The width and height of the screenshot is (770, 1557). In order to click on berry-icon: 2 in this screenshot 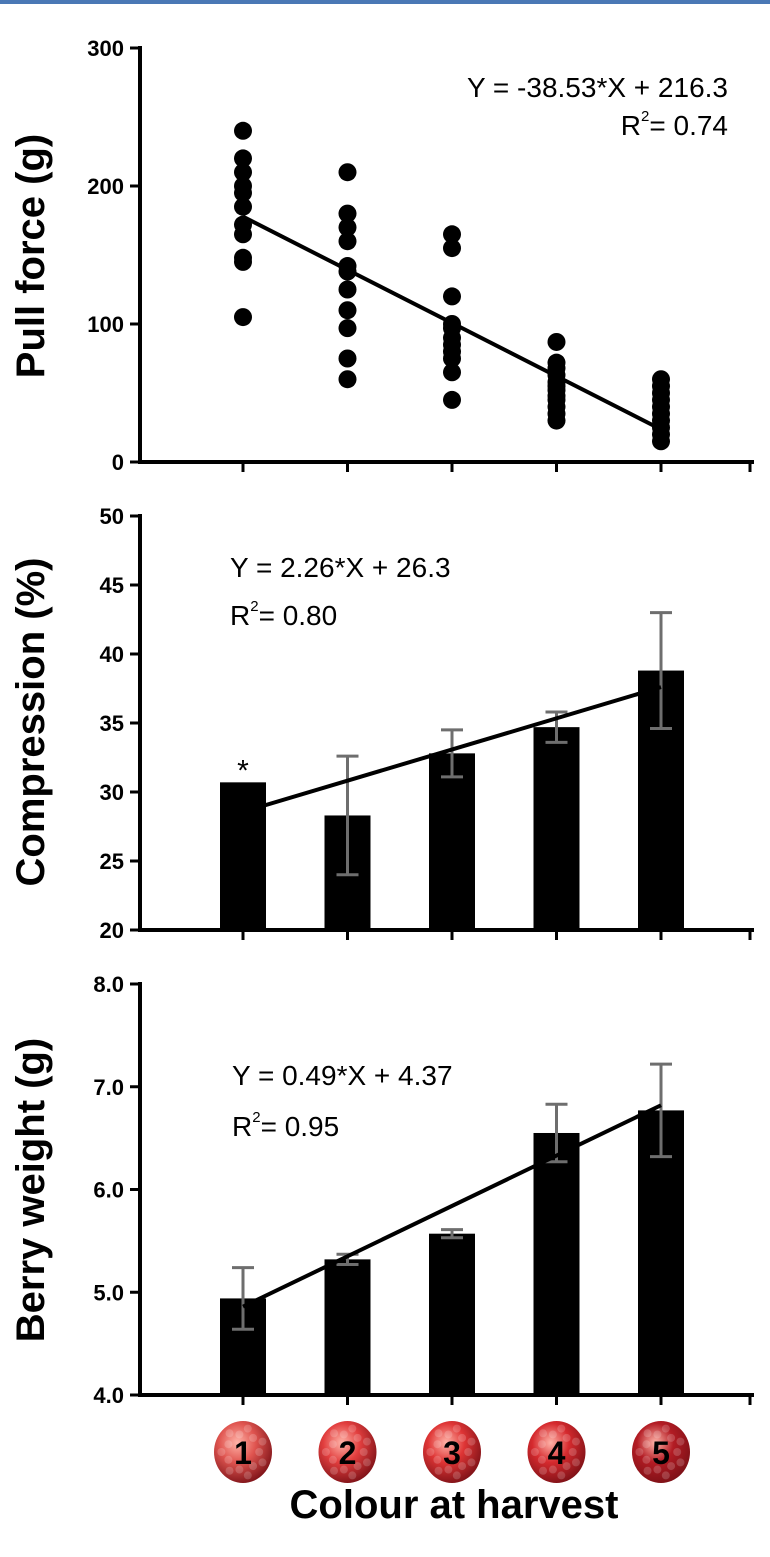, I will do `click(347, 1452)`.